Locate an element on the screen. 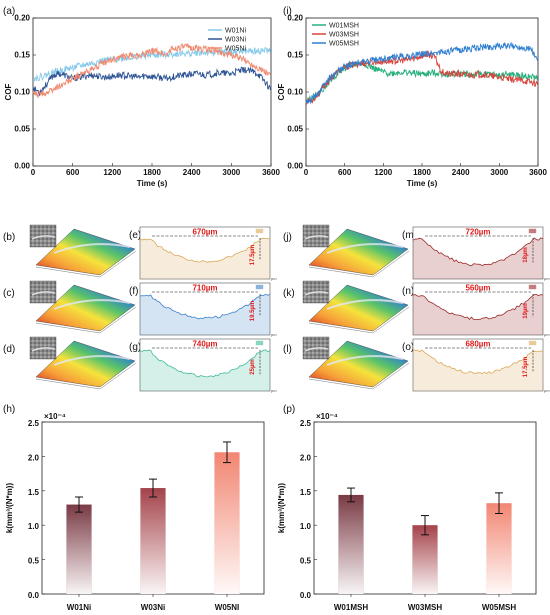 Image resolution: width=550 pixels, height=615 pixels. x-tick-label: 0 is located at coordinates (33, 172).